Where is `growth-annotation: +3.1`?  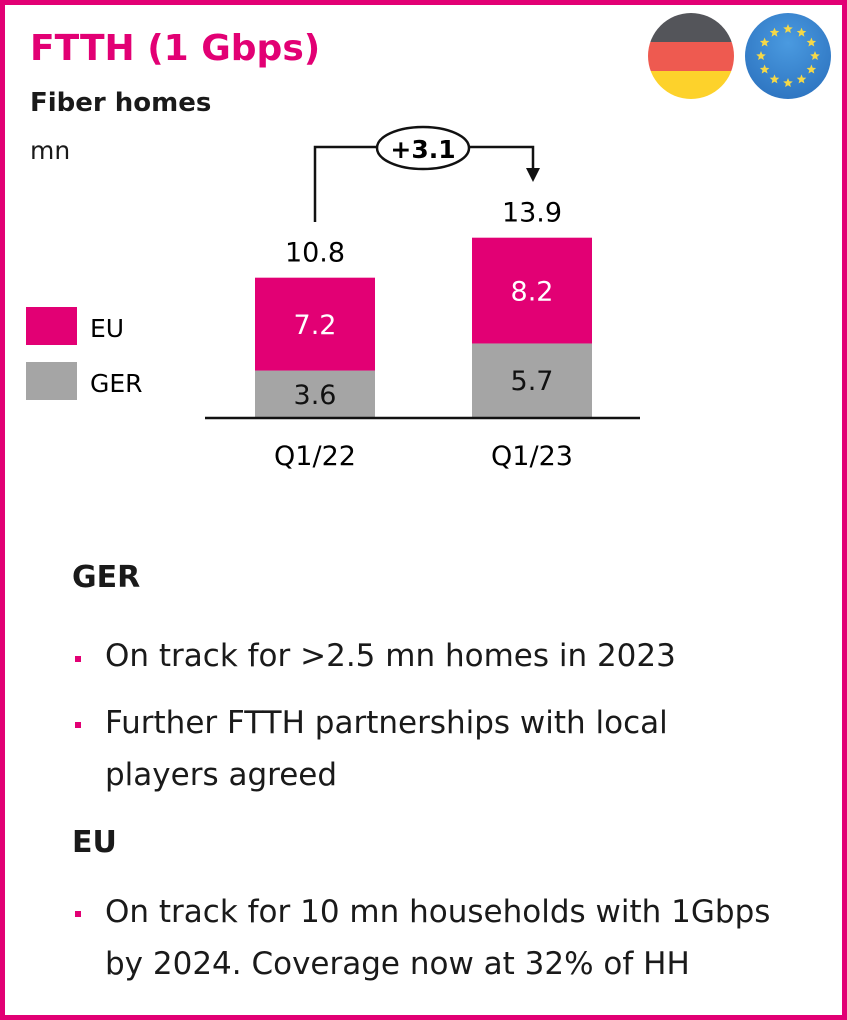
growth-annotation: +3.1 is located at coordinates (422, 149).